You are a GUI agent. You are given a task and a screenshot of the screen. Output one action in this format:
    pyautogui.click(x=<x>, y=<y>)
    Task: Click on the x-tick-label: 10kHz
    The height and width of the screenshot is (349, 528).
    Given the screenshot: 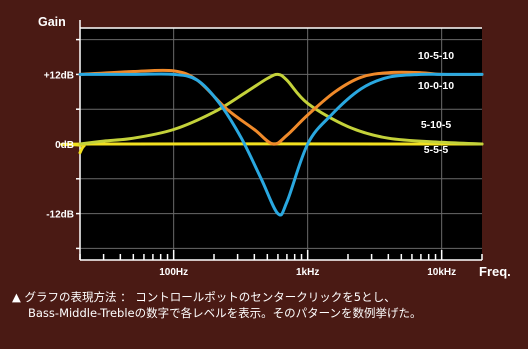 What is the action you would take?
    pyautogui.click(x=441, y=272)
    